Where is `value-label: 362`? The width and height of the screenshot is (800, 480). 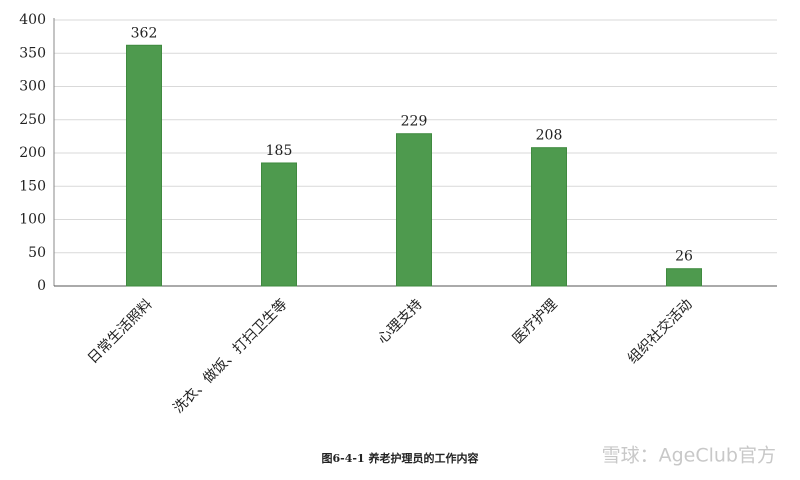
value-label: 362 is located at coordinates (144, 33).